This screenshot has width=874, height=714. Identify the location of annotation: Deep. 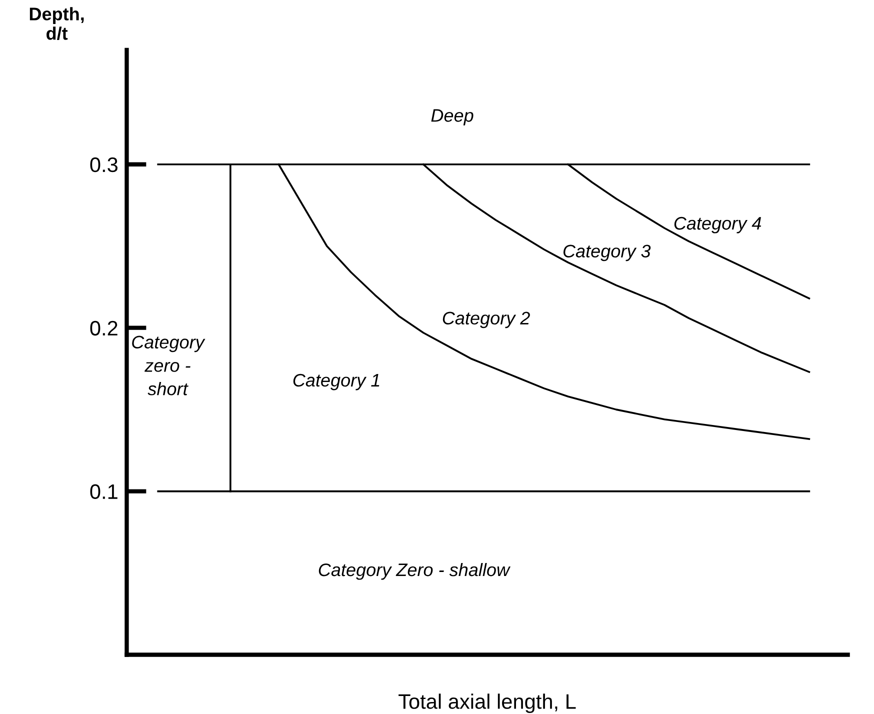
(452, 117).